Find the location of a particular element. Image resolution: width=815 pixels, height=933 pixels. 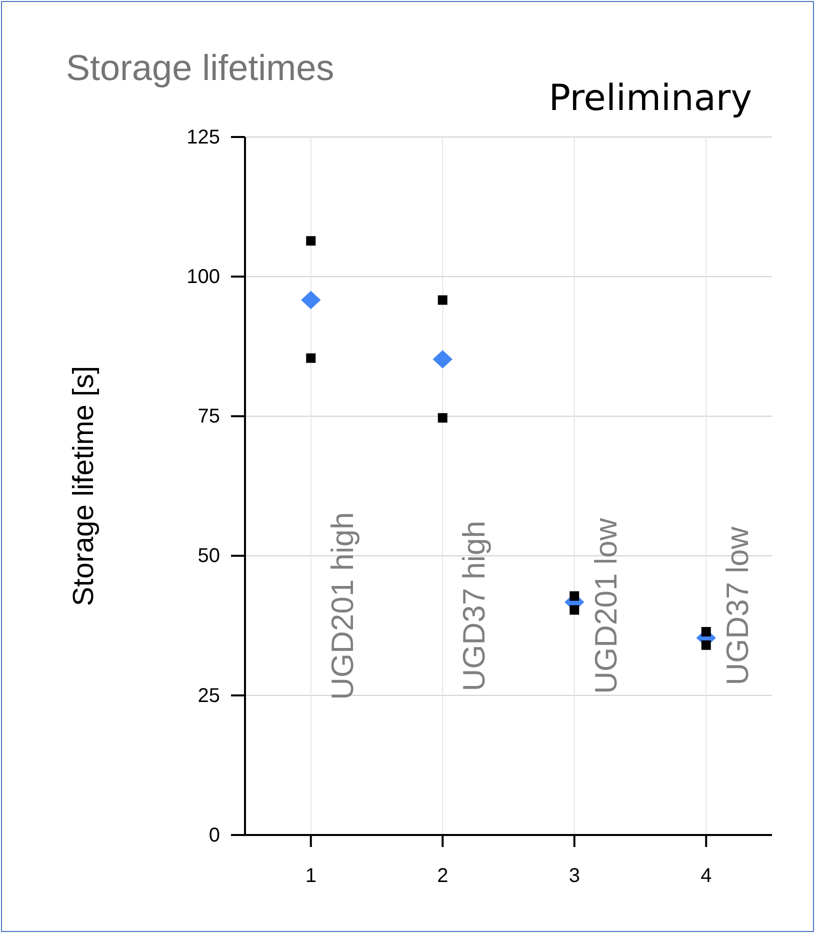

y-axis-title: Storage lifetime [s] is located at coordinates (84, 486).